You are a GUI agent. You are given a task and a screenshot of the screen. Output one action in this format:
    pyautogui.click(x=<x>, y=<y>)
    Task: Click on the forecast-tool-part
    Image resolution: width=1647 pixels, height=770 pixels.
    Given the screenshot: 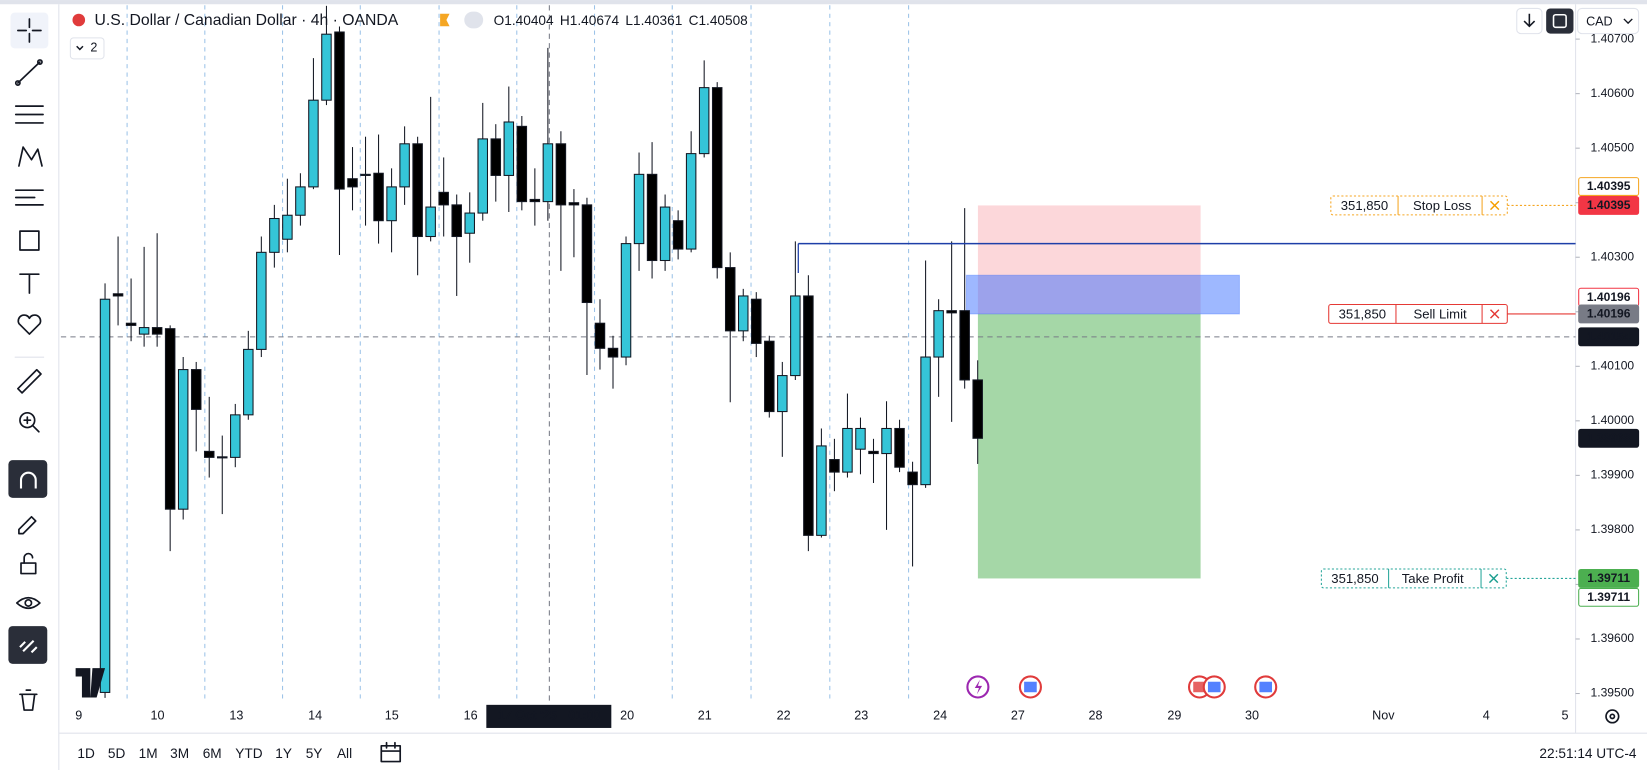 What is the action you would take?
    pyautogui.click(x=29, y=197)
    